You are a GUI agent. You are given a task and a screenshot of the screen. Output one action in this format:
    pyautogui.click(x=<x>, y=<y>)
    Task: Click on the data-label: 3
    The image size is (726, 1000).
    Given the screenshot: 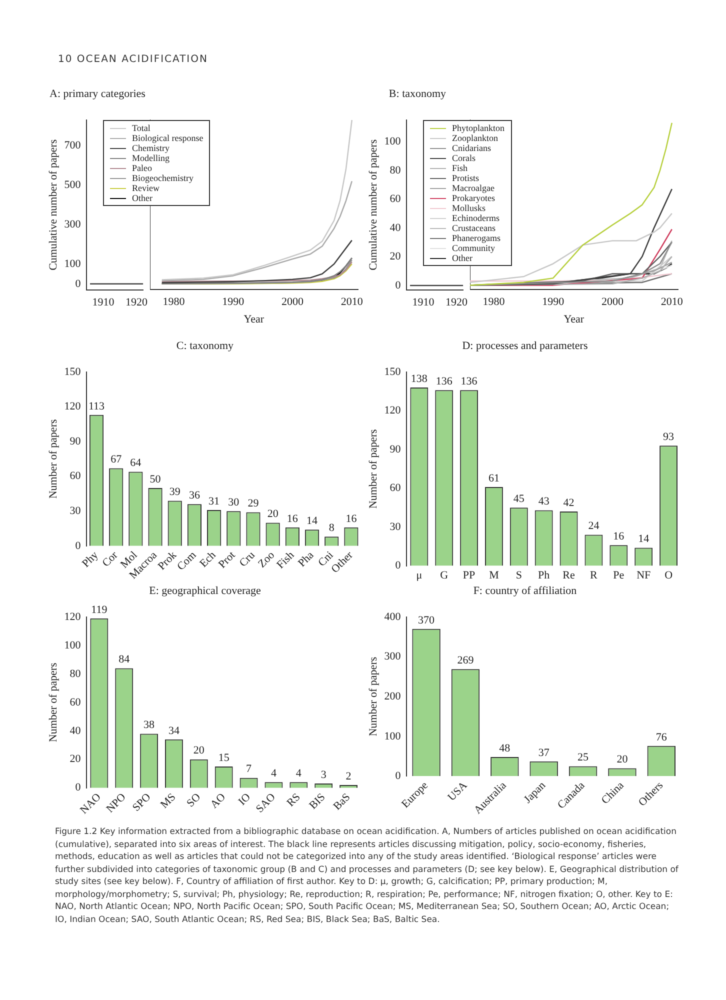 What is the action you would take?
    pyautogui.click(x=323, y=774)
    